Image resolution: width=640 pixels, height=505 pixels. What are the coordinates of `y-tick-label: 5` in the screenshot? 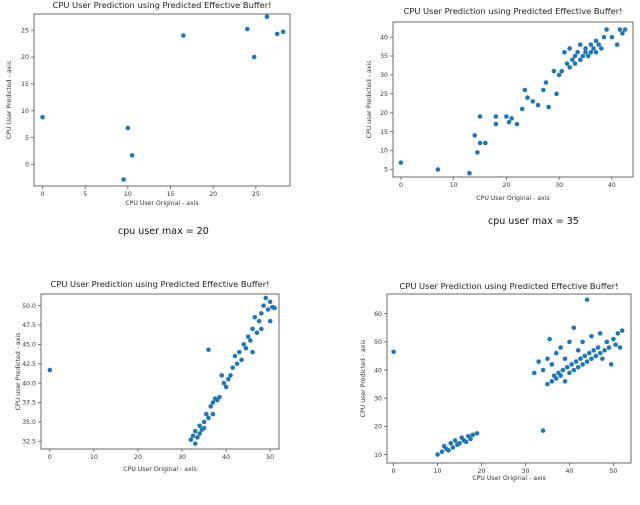 It's located at (27, 138).